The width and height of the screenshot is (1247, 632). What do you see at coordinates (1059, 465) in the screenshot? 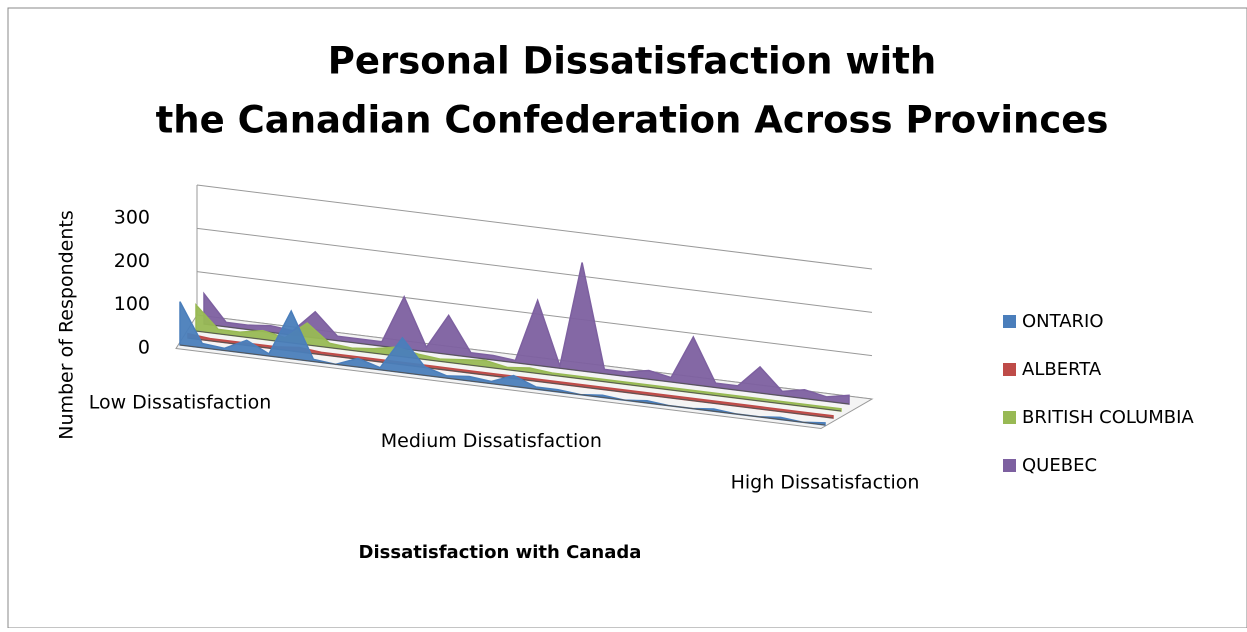
I see `legend-label: QUEBEC` at bounding box center [1059, 465].